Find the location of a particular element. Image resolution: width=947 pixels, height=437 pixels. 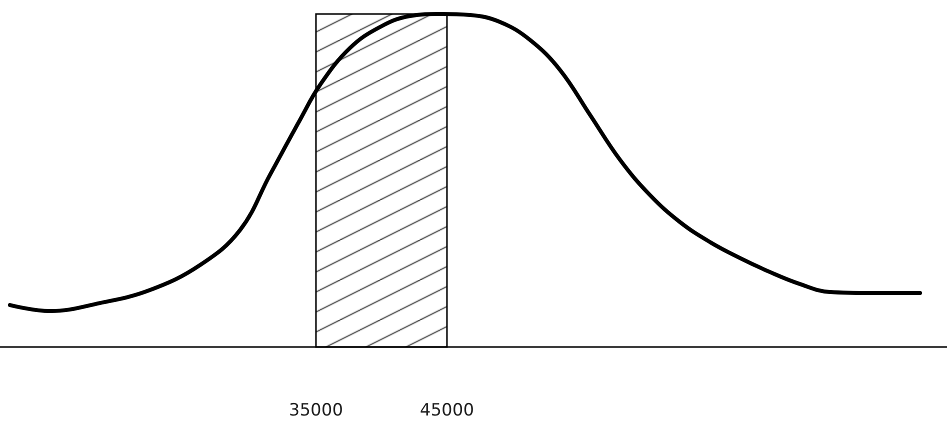

x-tick-label: 45000 is located at coordinates (447, 410).